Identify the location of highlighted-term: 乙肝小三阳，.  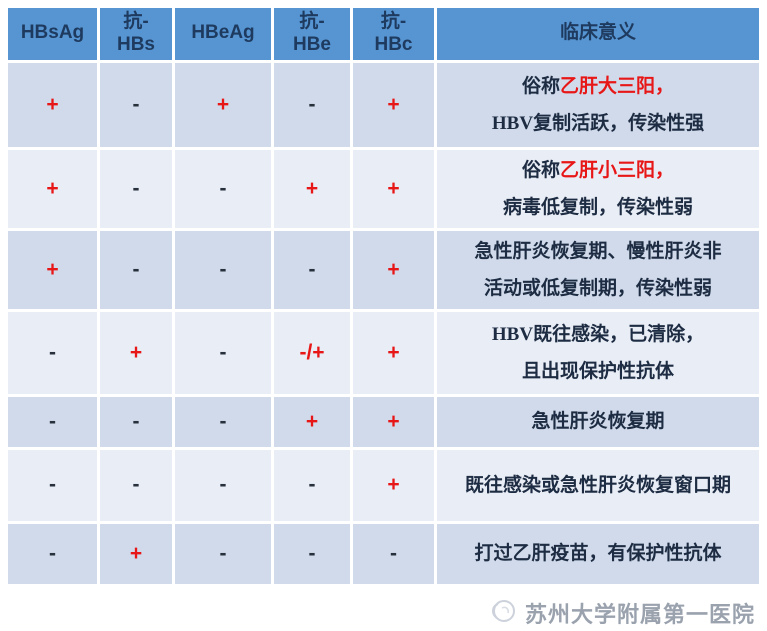
(617, 170).